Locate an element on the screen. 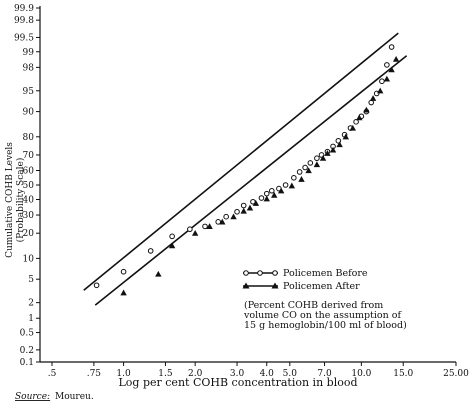 This screenshot has height=402, width=474. y-tick-label-4: 2 is located at coordinates (31, 304).